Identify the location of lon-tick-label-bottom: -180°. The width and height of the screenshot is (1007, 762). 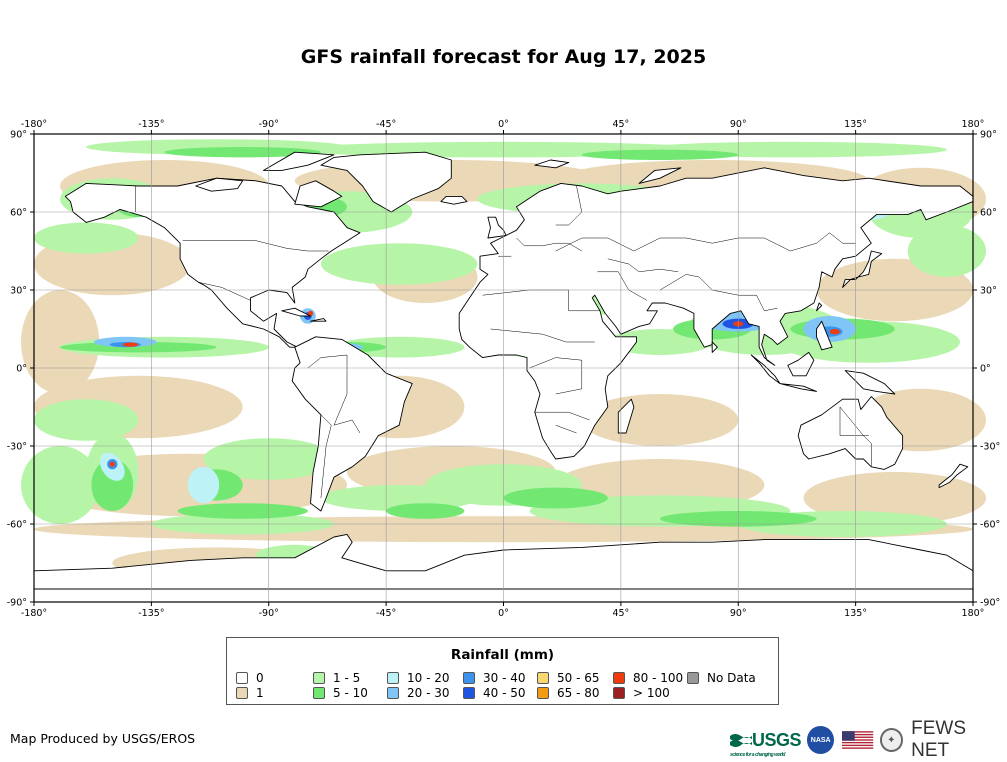
(34, 613).